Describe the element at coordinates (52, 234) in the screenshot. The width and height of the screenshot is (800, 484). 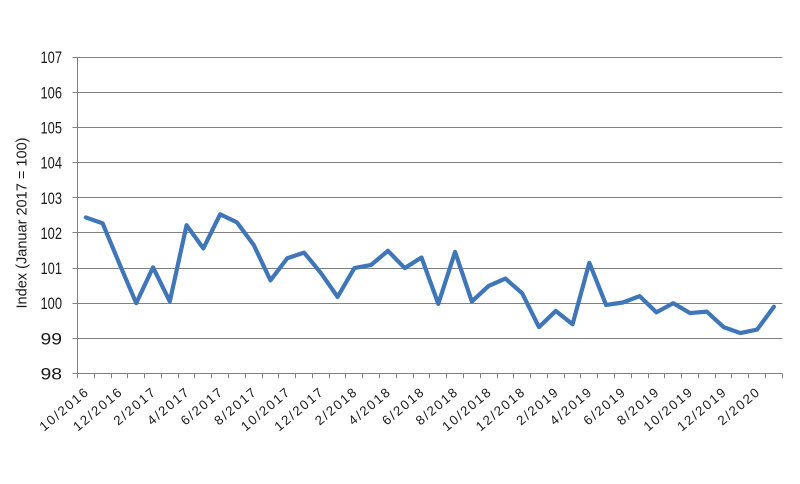
I see `svg-text: 102` at that location.